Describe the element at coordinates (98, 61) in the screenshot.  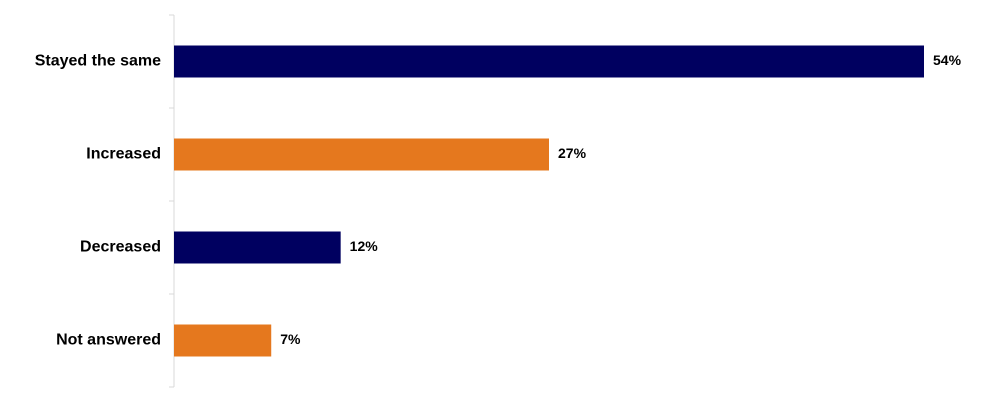
I see `category-label-stayed-the-same: Stayed the same` at that location.